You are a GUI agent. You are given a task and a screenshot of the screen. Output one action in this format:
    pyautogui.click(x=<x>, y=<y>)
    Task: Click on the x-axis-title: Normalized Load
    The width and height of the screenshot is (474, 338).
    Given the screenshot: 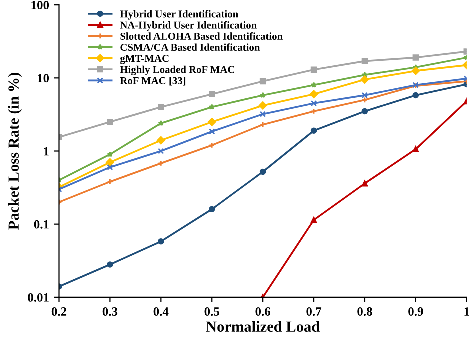 What is the action you would take?
    pyautogui.click(x=263, y=326)
    